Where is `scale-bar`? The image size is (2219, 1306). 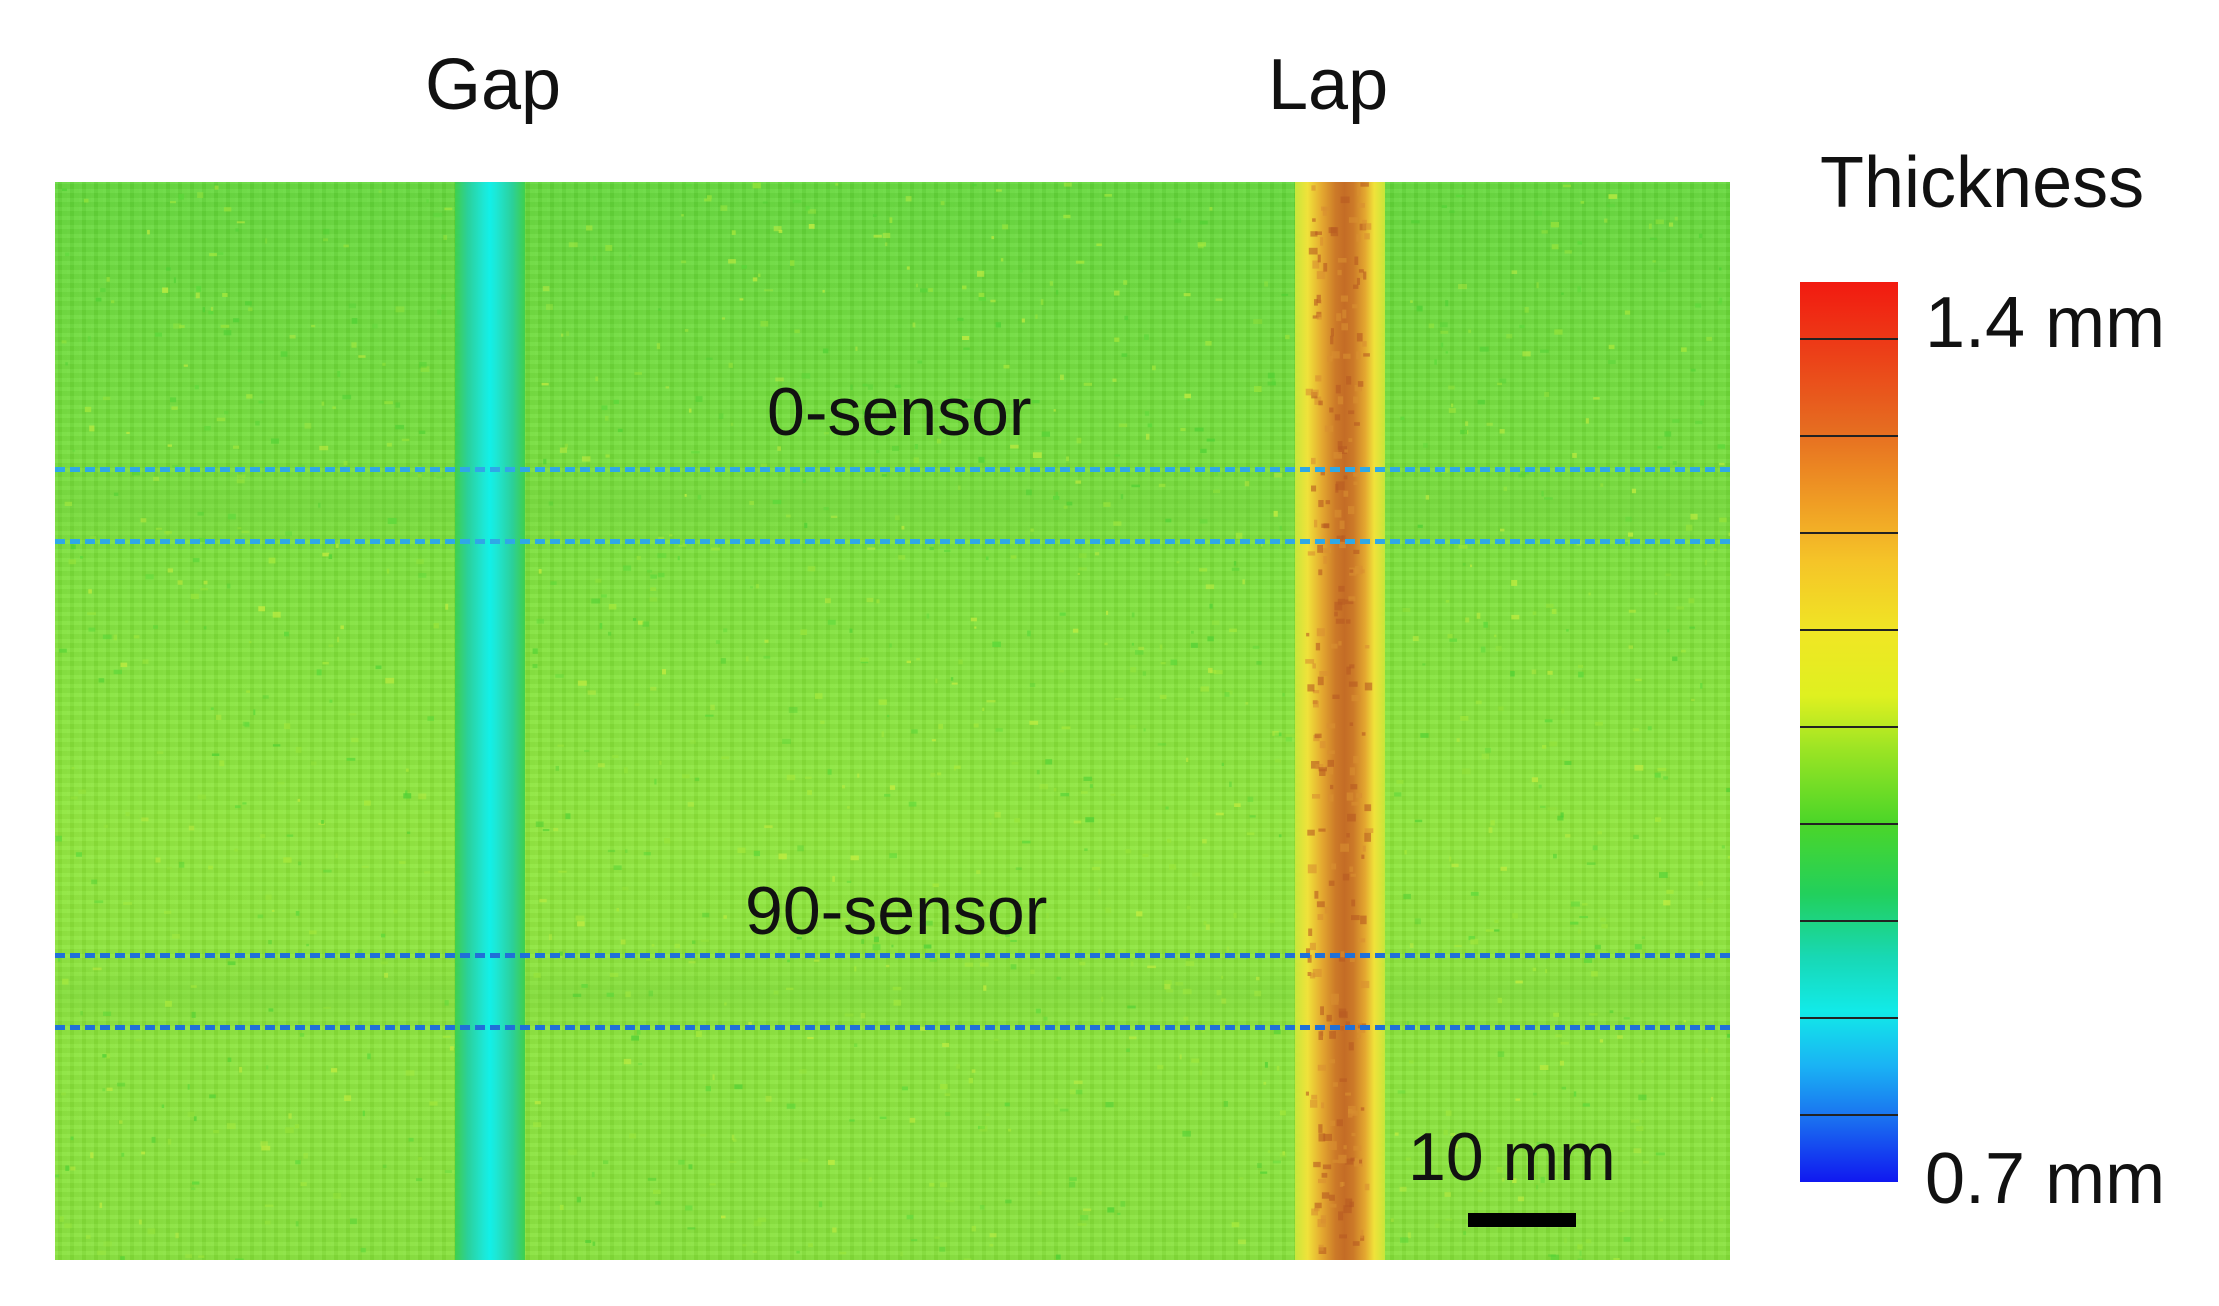 scale-bar is located at coordinates (1522, 1220).